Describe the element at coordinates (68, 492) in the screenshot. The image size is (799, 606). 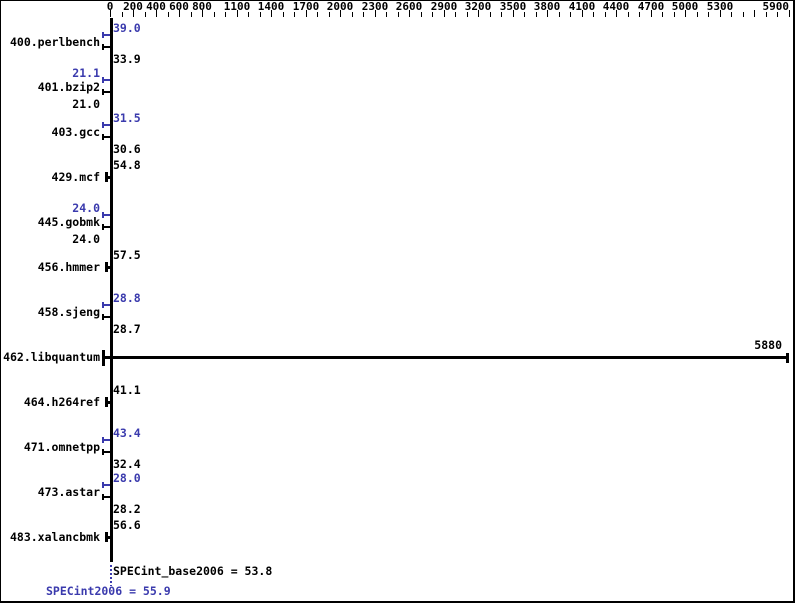
I see `benchmark-name: 473.astar` at that location.